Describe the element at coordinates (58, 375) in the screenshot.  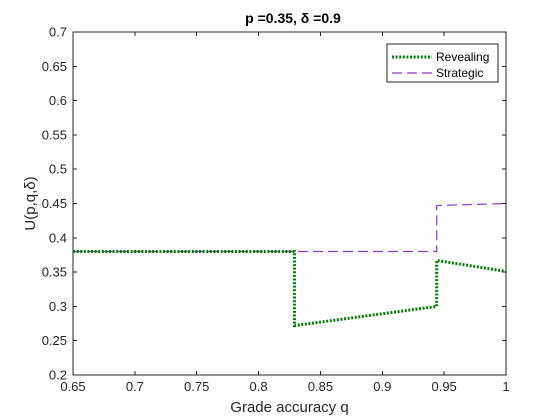
I see `y-tick-label: 0.2` at that location.